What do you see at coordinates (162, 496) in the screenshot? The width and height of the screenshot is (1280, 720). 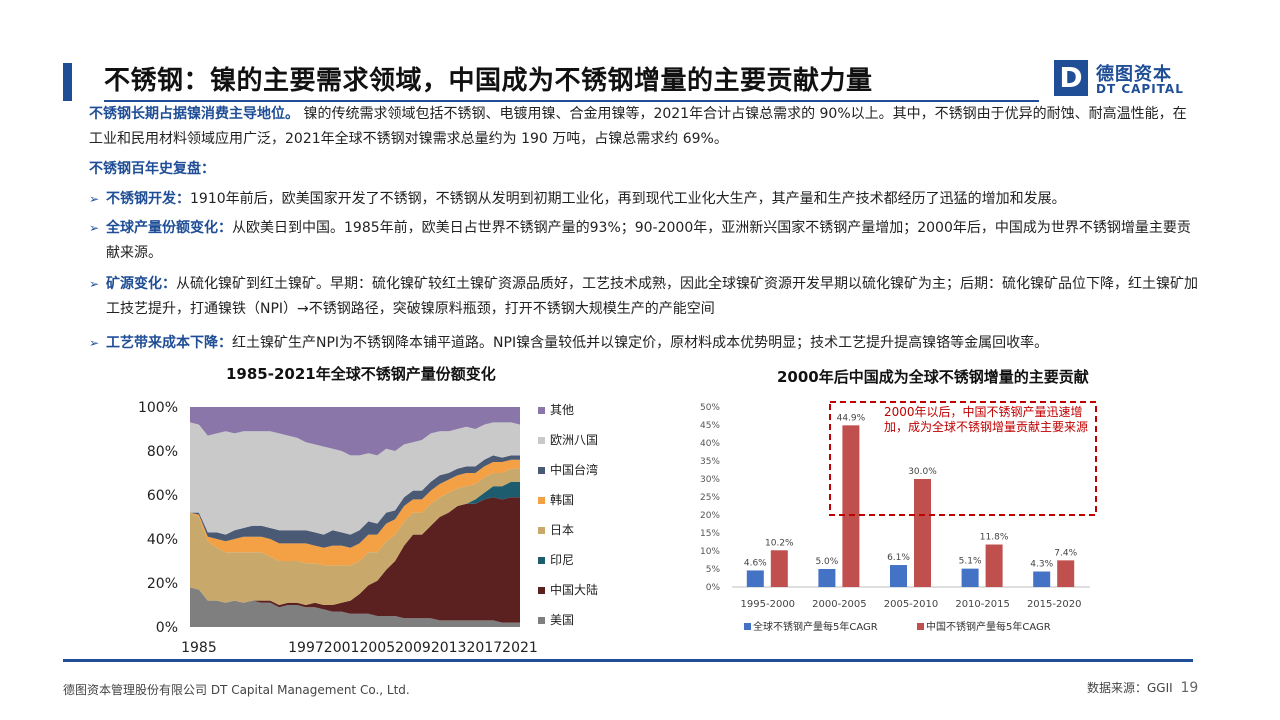 I see `y-tick-label: 60%` at bounding box center [162, 496].